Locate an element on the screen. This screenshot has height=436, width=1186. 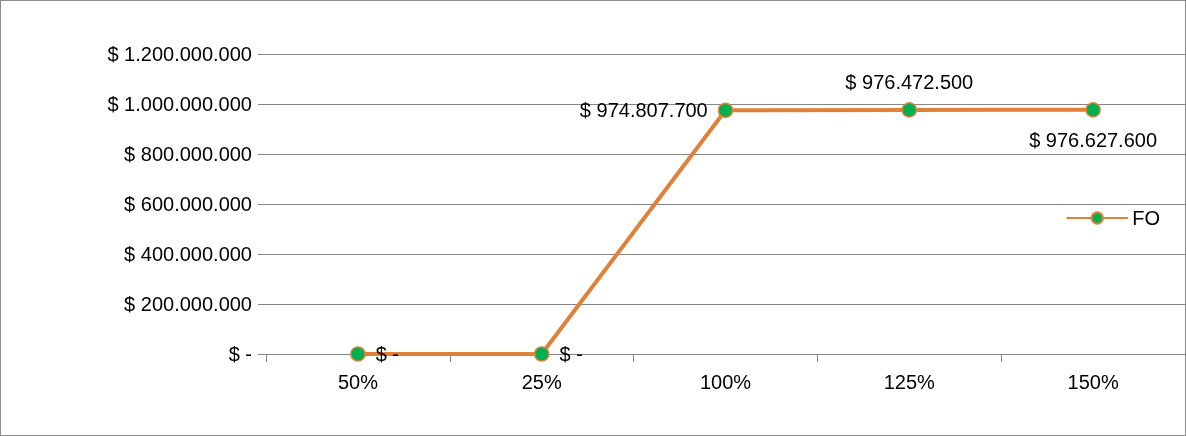
x-tick-label: 50% is located at coordinates (358, 382).